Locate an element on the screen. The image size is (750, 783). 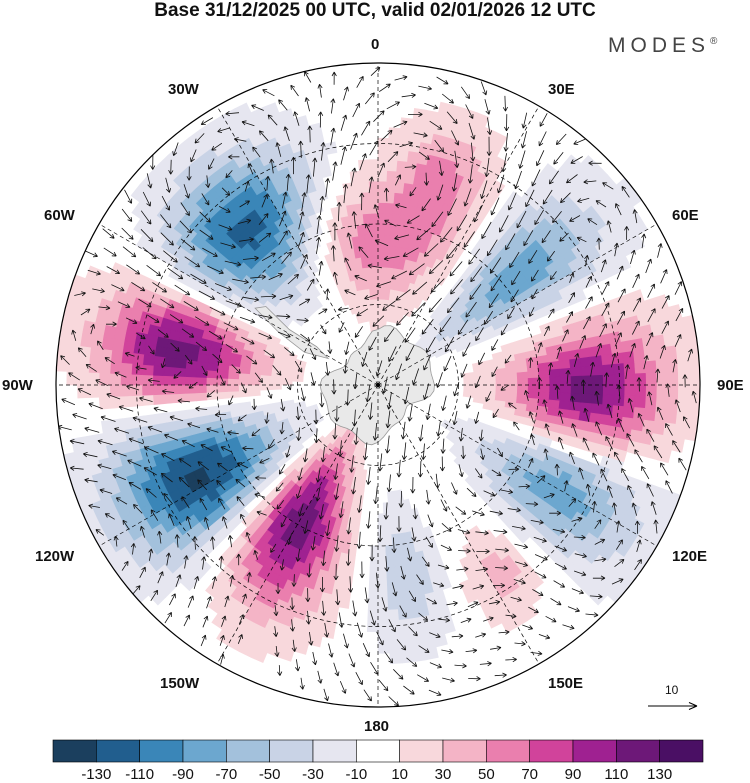
lon-label-90w: 90W is located at coordinates (17, 385).